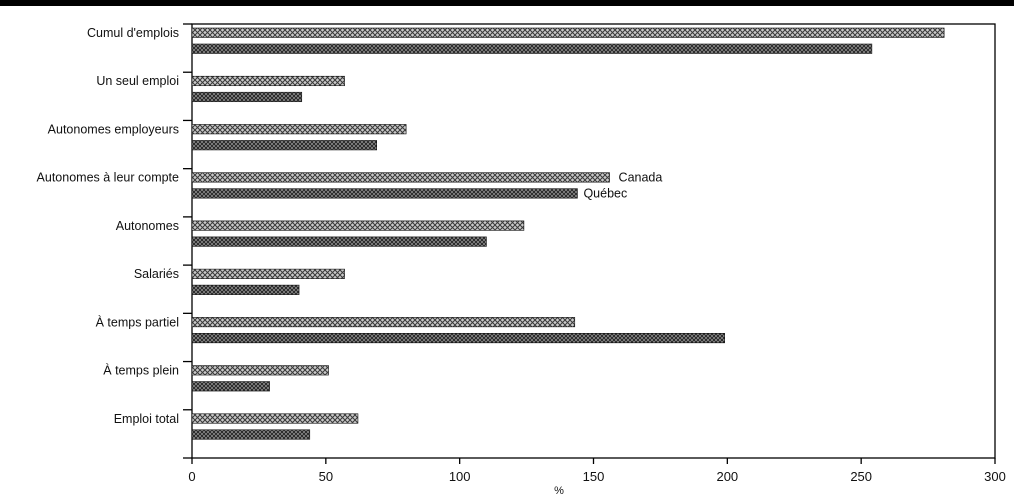 Image resolution: width=1014 pixels, height=497 pixels. Describe the element at coordinates (995, 476) in the screenshot. I see `x-tick-label: 300` at that location.